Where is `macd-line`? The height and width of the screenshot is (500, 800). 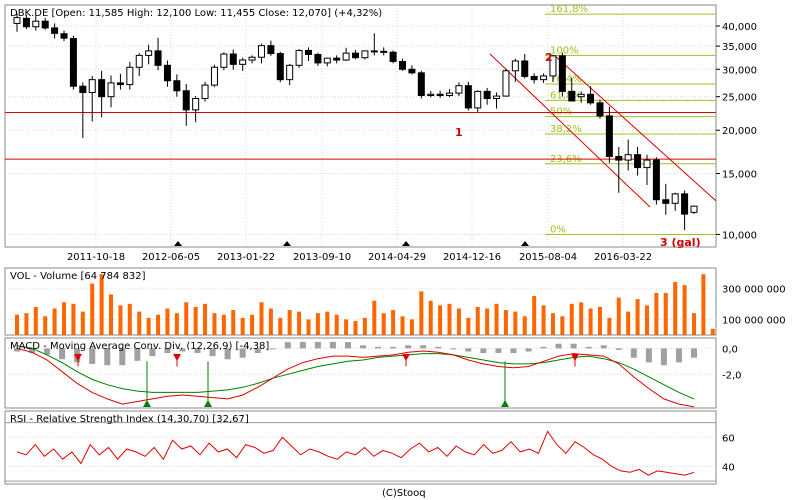 macd-line is located at coordinates (355, 377).